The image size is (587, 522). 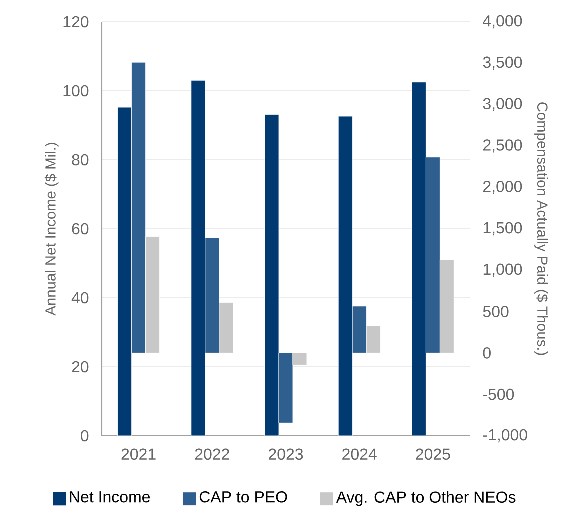 What do you see at coordinates (139, 454) in the screenshot?
I see `x-tick-label: 2021` at bounding box center [139, 454].